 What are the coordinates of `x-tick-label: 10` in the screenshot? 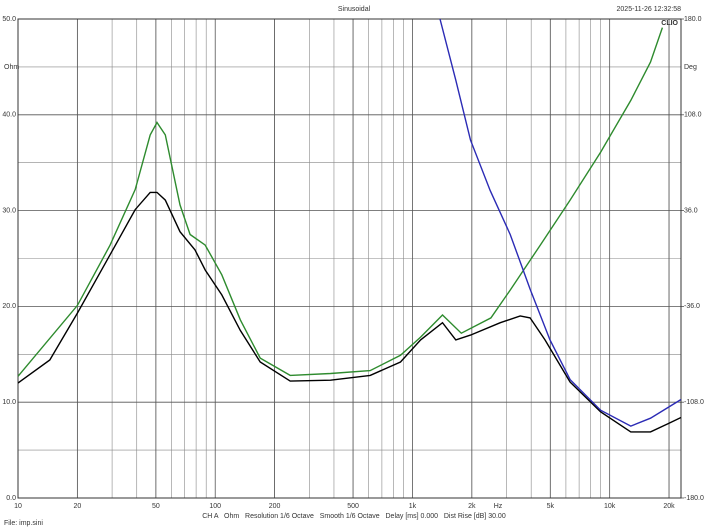 It's located at (18, 506).